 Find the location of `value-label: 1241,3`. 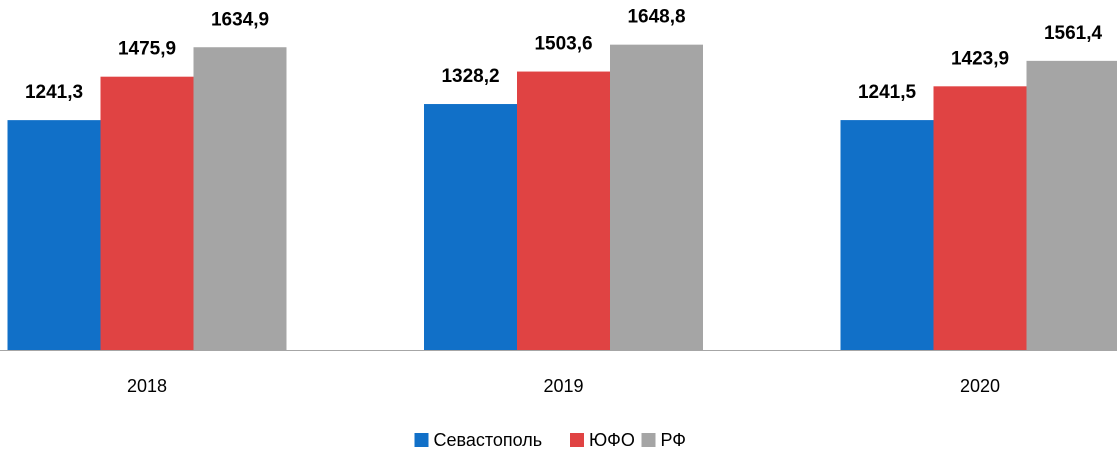

value-label: 1241,3 is located at coordinates (54, 92).